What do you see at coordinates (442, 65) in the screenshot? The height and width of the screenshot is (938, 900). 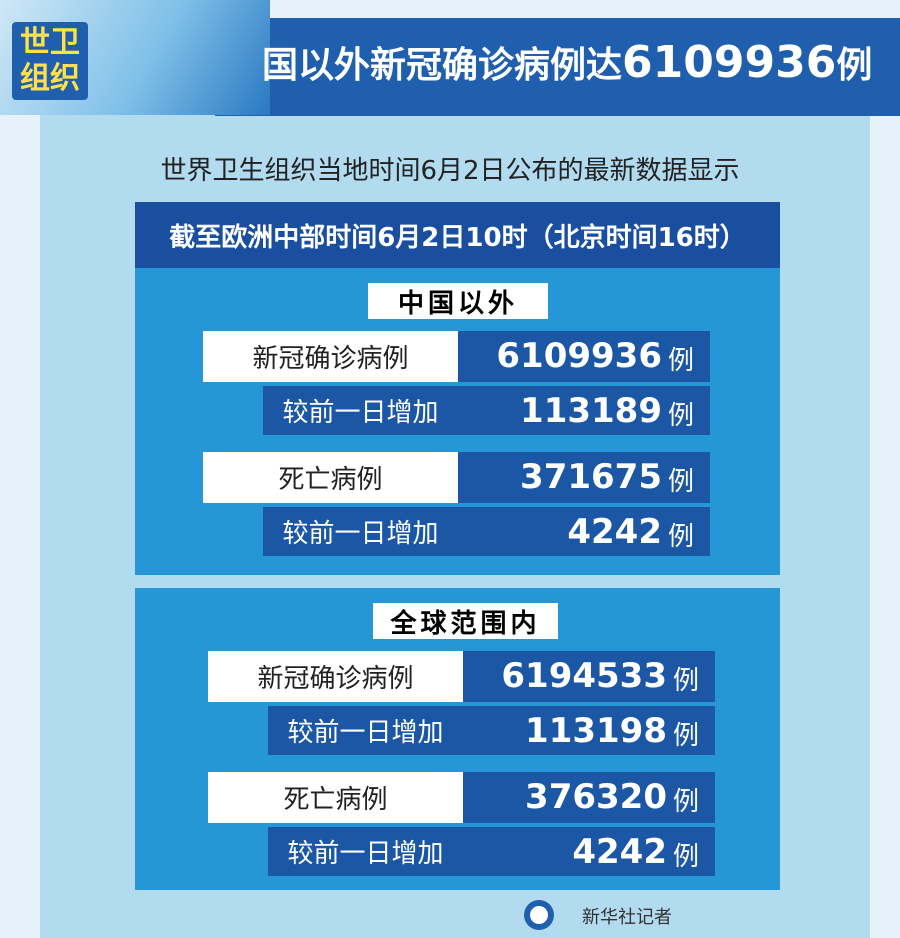 I see `title-text: 国以外新冠确诊病例达` at bounding box center [442, 65].